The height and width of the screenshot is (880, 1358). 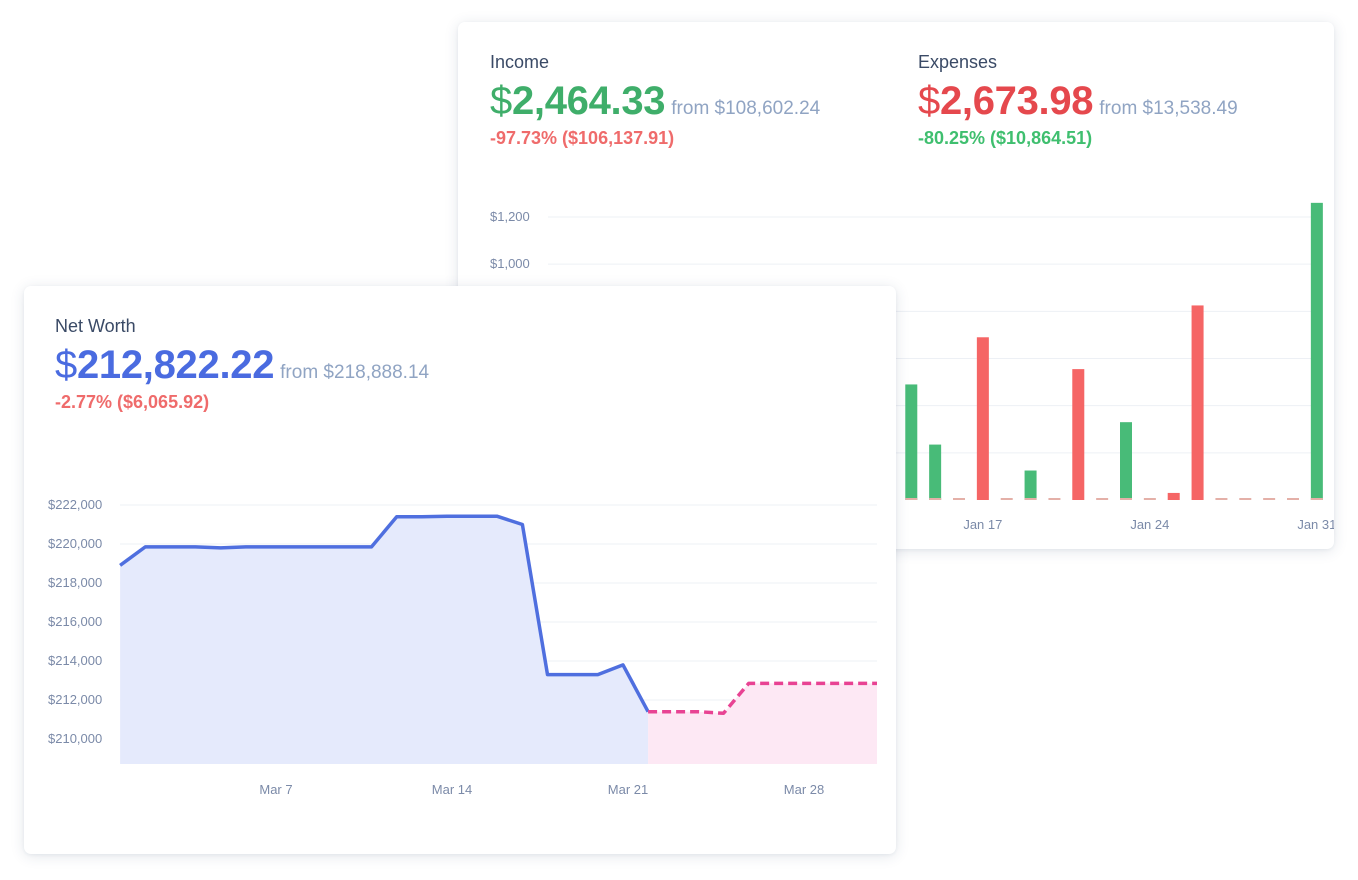 I want to click on income-from: from $108,602.24, so click(x=746, y=108).